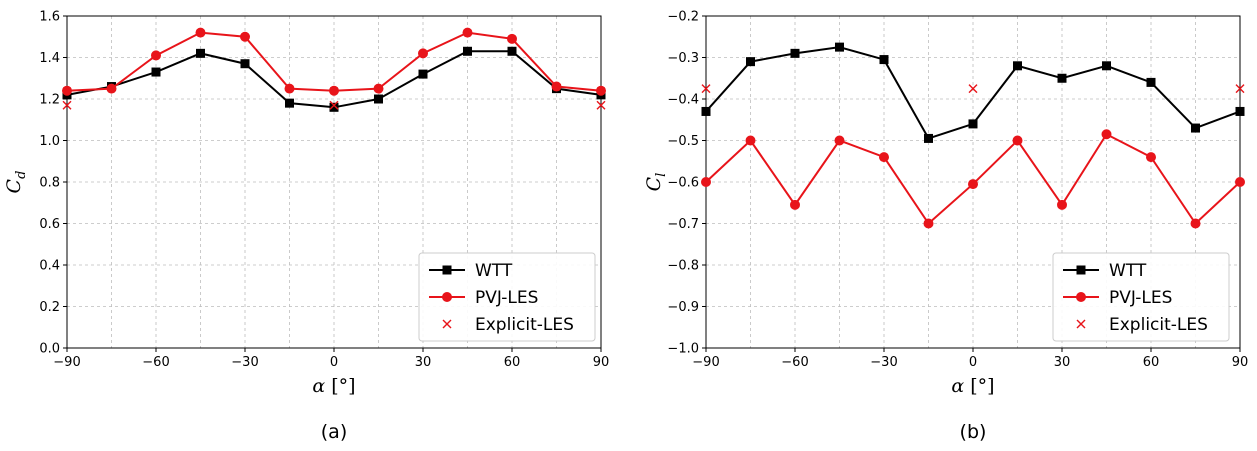  I want to click on y-tick-label: −0.2, so click(683, 17).